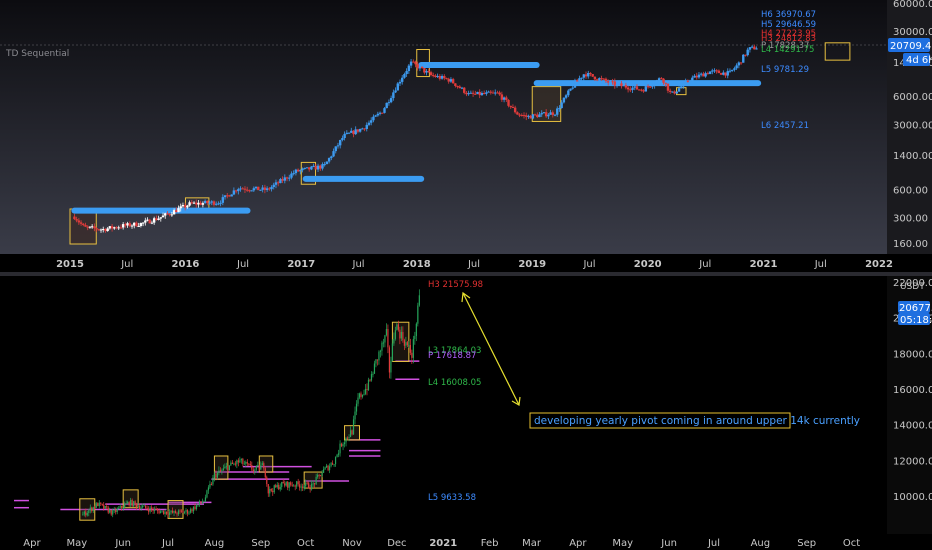  I want to click on top-time-axis-background, so click(466, 263).